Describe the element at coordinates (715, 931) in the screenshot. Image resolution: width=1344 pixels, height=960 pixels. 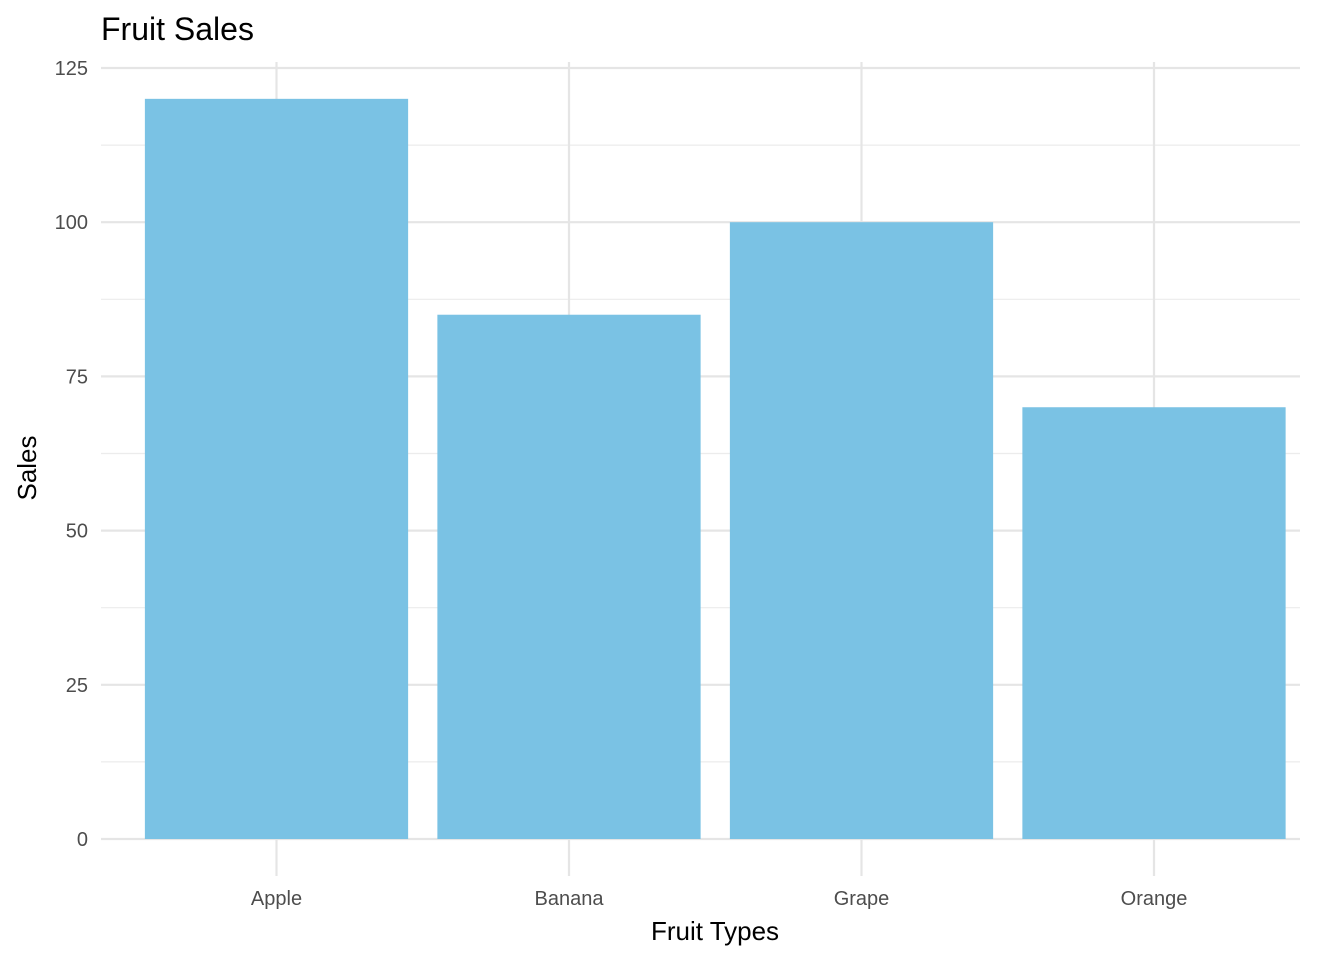
I see `x-axis-title: Fruit Types` at that location.